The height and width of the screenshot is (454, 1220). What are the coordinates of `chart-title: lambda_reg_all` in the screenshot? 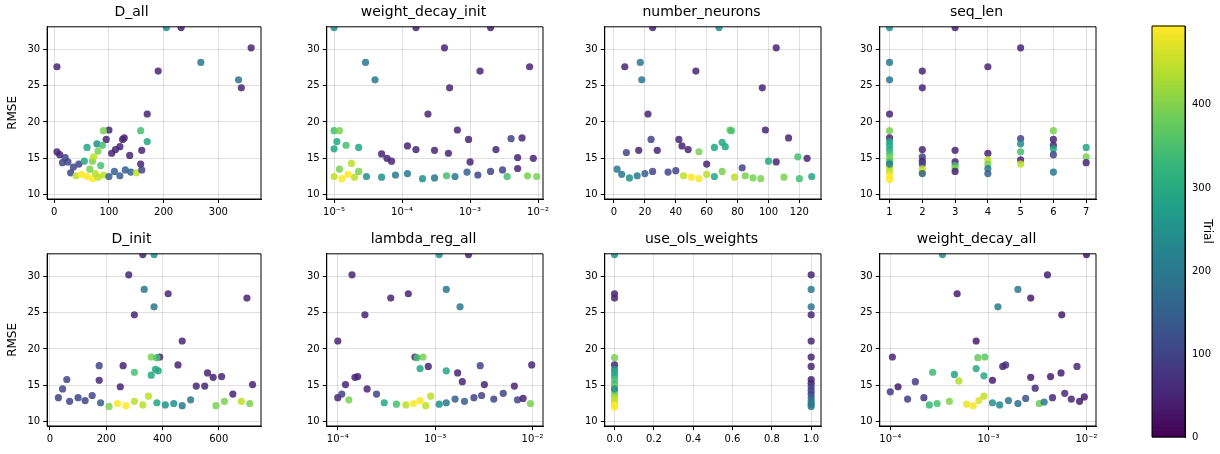 It's located at (423, 238).